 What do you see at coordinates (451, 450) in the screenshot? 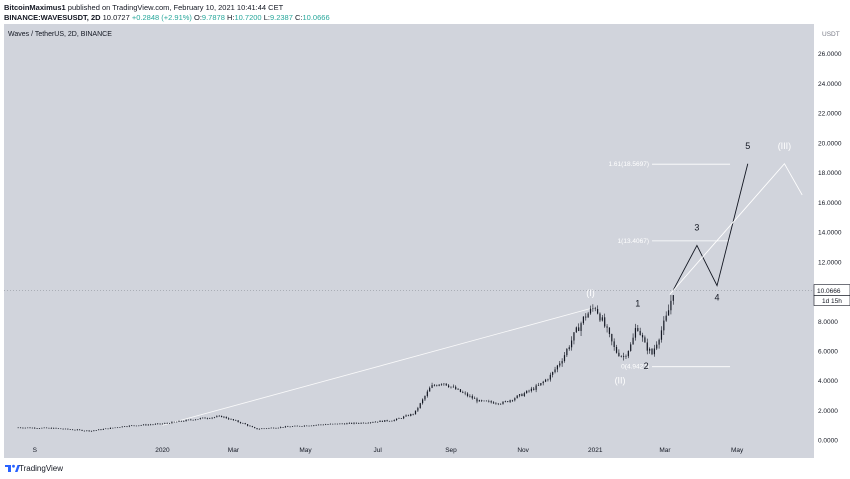
I see `x-tick-label: Sep` at bounding box center [451, 450].